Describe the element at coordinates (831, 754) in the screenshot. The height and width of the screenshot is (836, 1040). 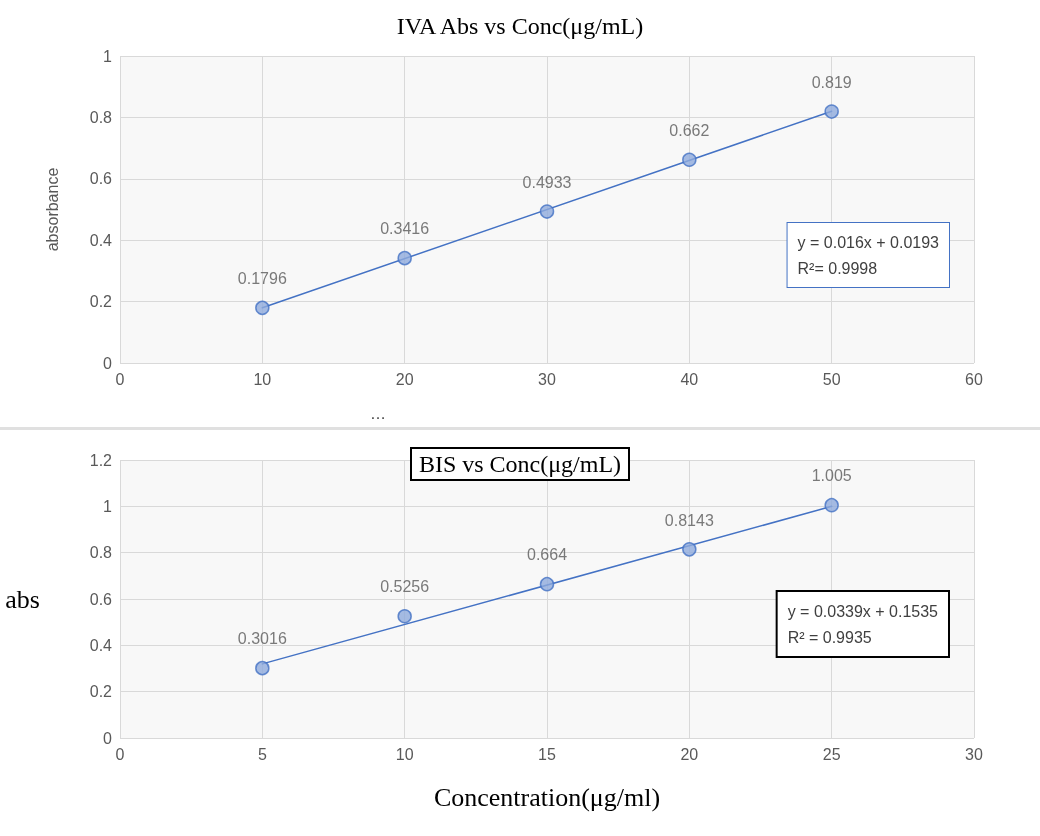
I see `x-tick-label: 25` at that location.